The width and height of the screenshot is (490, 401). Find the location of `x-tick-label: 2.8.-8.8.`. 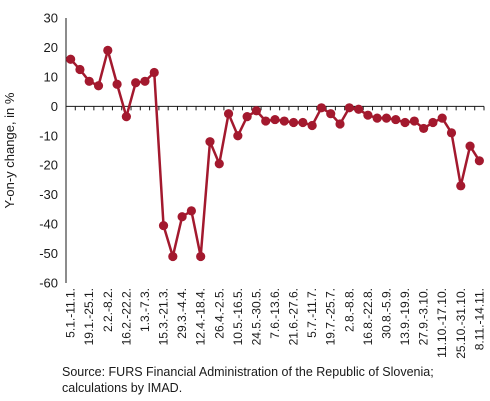

x-tick-label: 2.8.-8.8. is located at coordinates (349, 310).